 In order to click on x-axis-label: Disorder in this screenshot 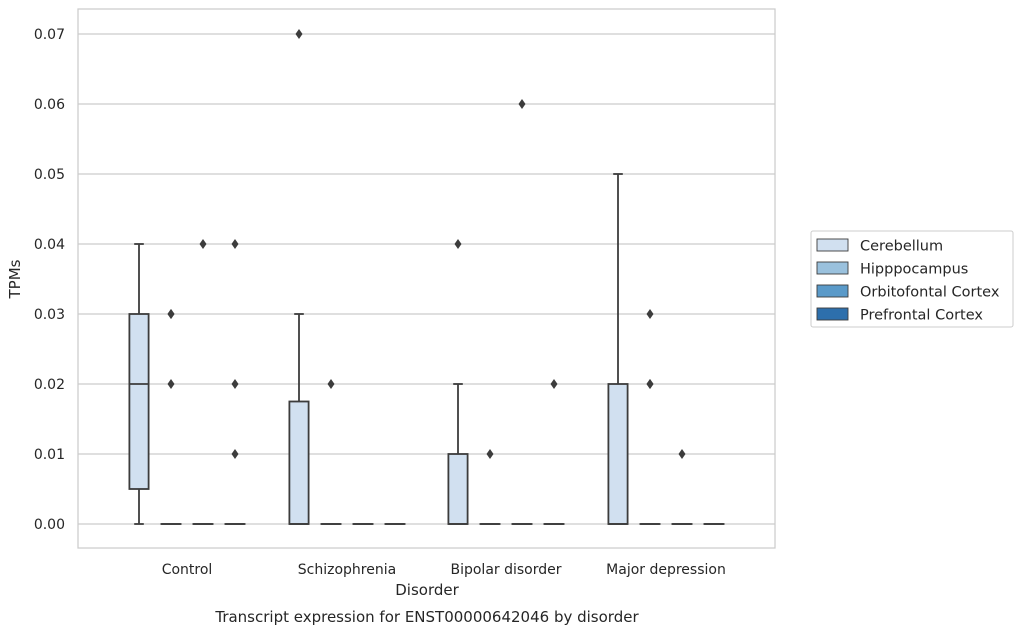, I will do `click(427, 590)`.